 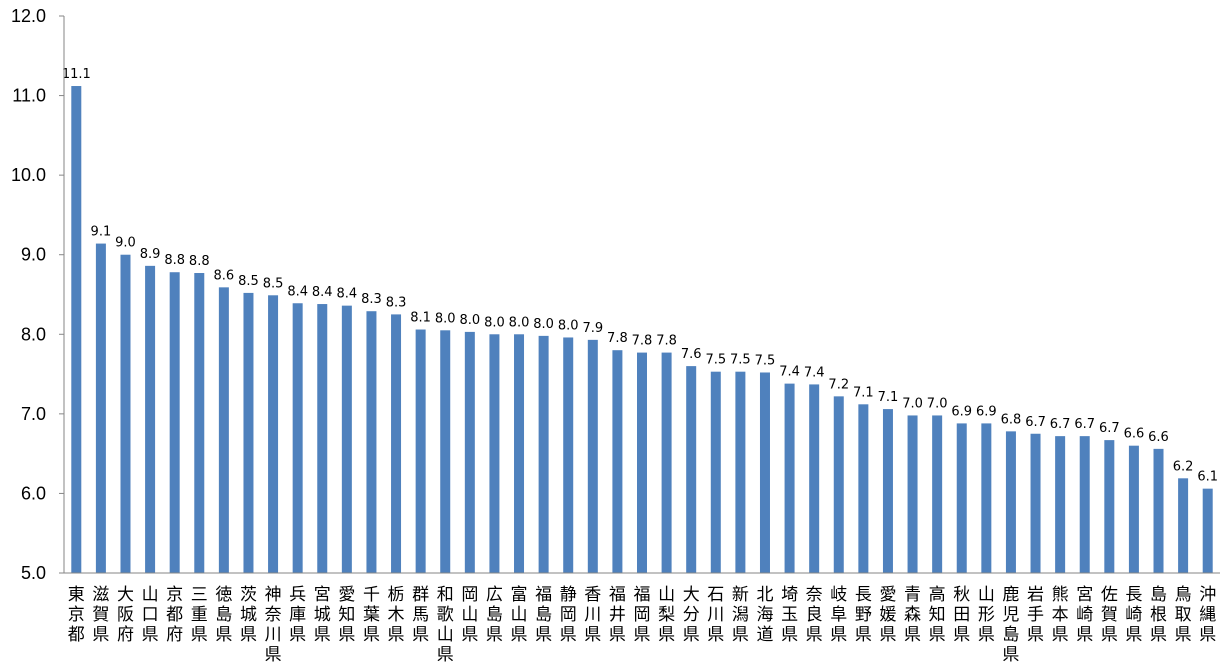 What do you see at coordinates (986, 615) in the screenshot?
I see `category-label: 山形県` at bounding box center [986, 615].